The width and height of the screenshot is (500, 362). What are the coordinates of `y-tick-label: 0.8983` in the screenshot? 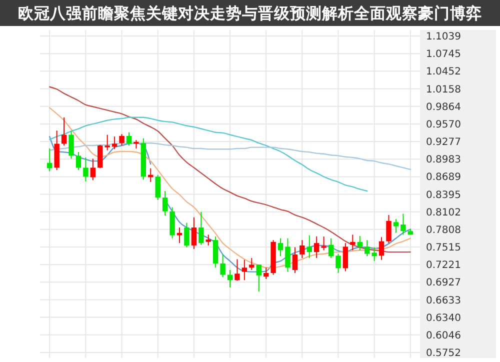 It's located at (443, 160).